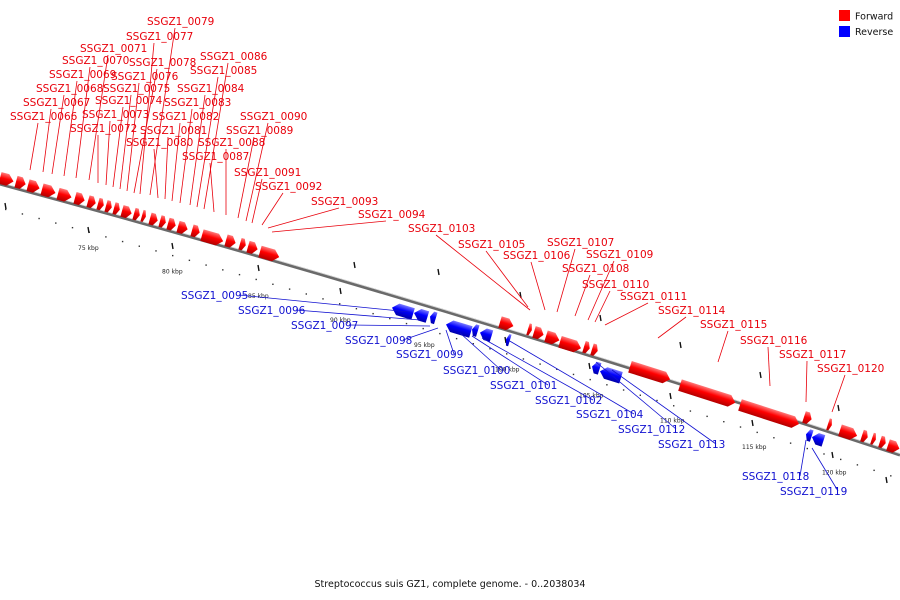 The image size is (900, 600). I want to click on forward-gene-label: SSGZ1_0120, so click(850, 369).